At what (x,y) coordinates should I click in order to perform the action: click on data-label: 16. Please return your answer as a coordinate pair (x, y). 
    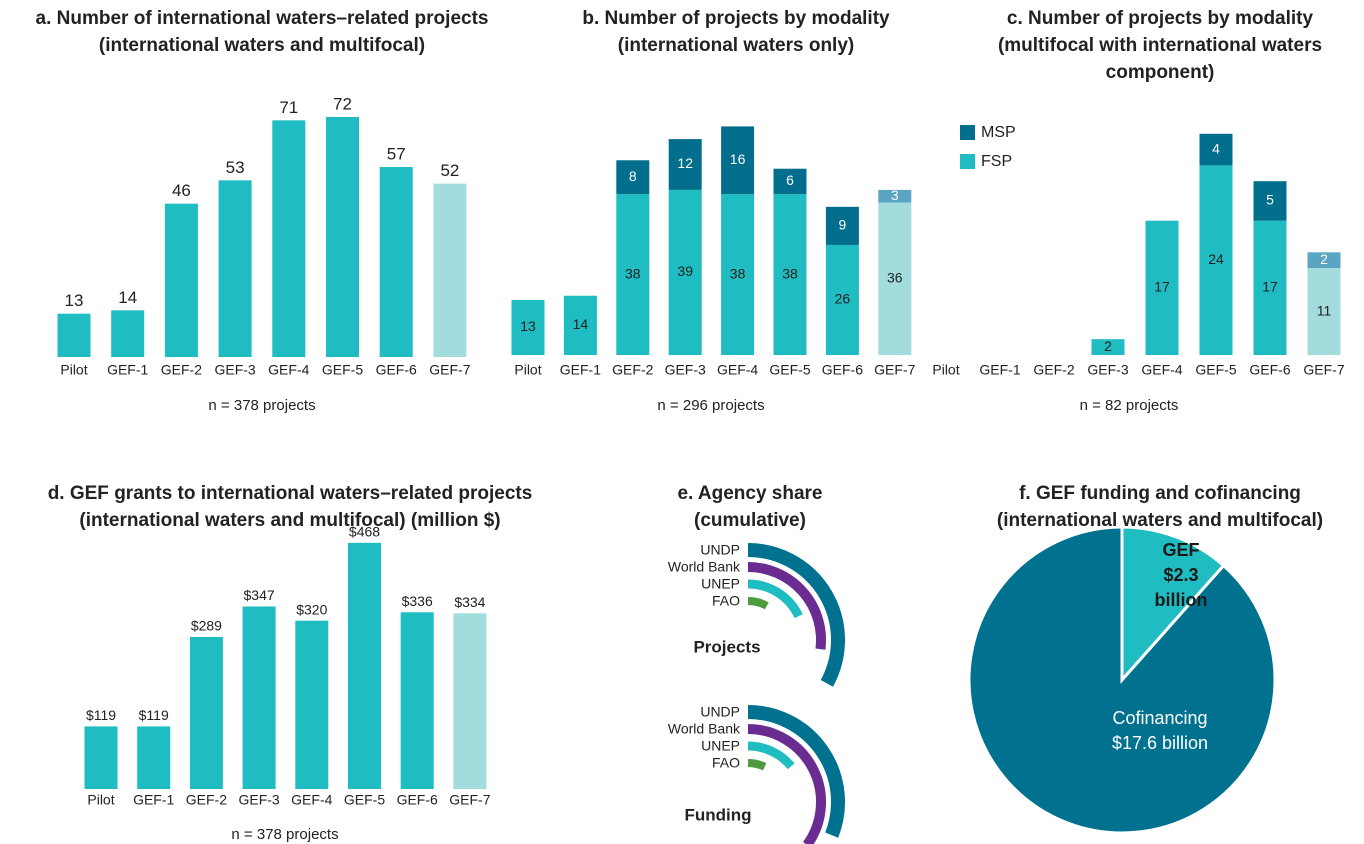
    Looking at the image, I should click on (738, 159).